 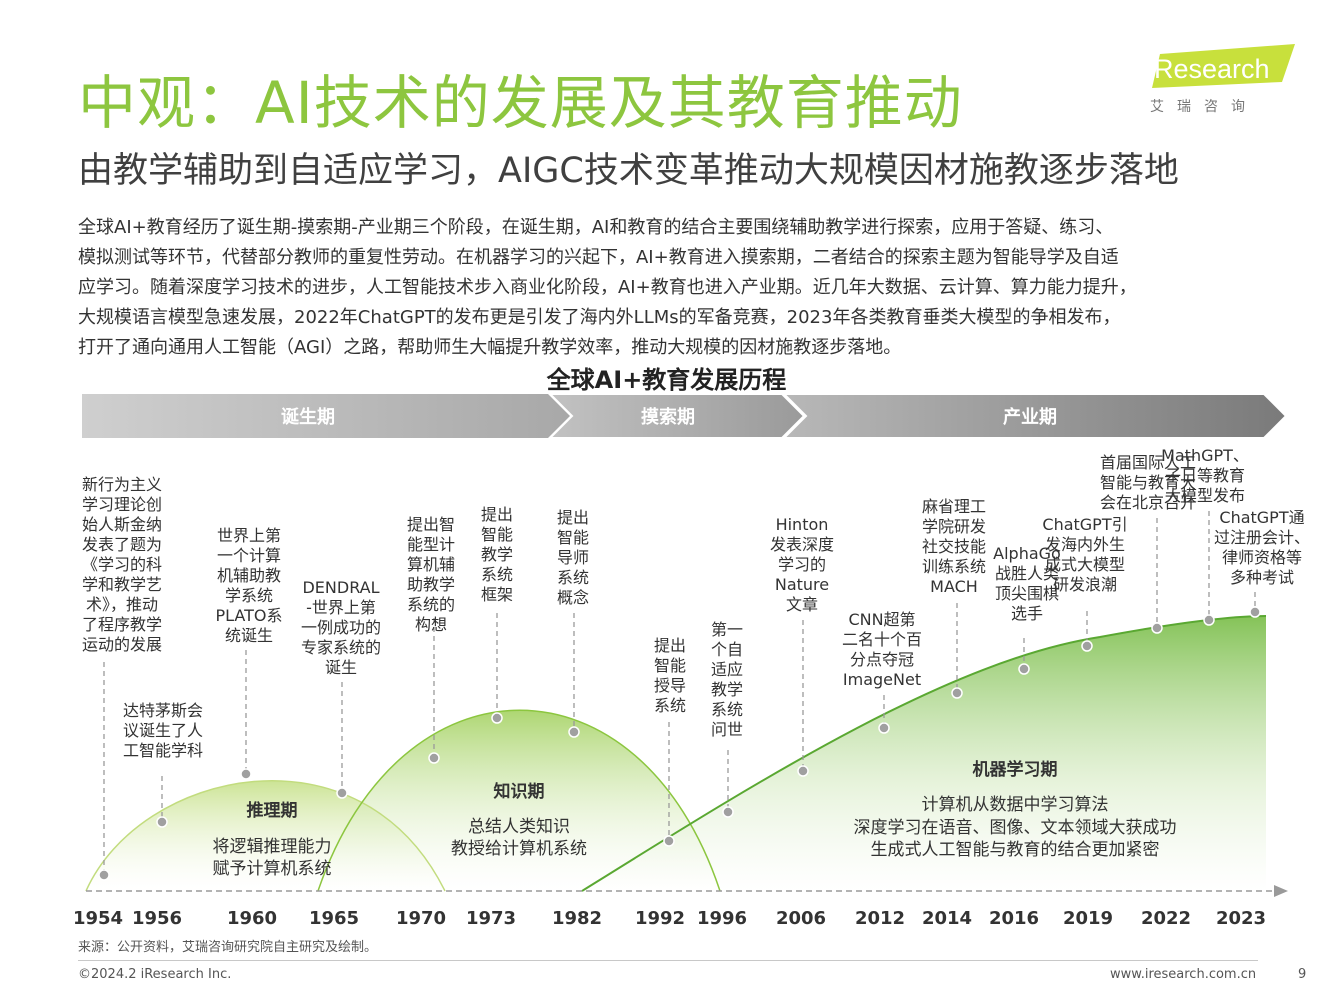 What do you see at coordinates (1027, 613) in the screenshot?
I see `event-text-line: 选手` at bounding box center [1027, 613].